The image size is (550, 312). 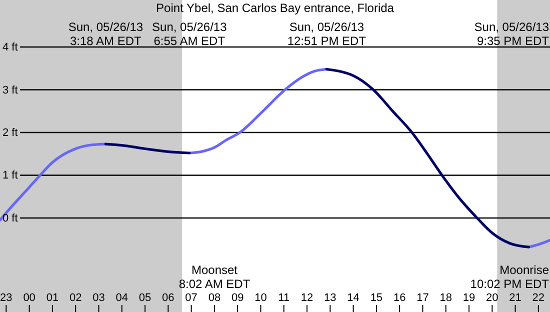 What do you see at coordinates (330, 298) in the screenshot?
I see `x-tick-label: 13` at bounding box center [330, 298].